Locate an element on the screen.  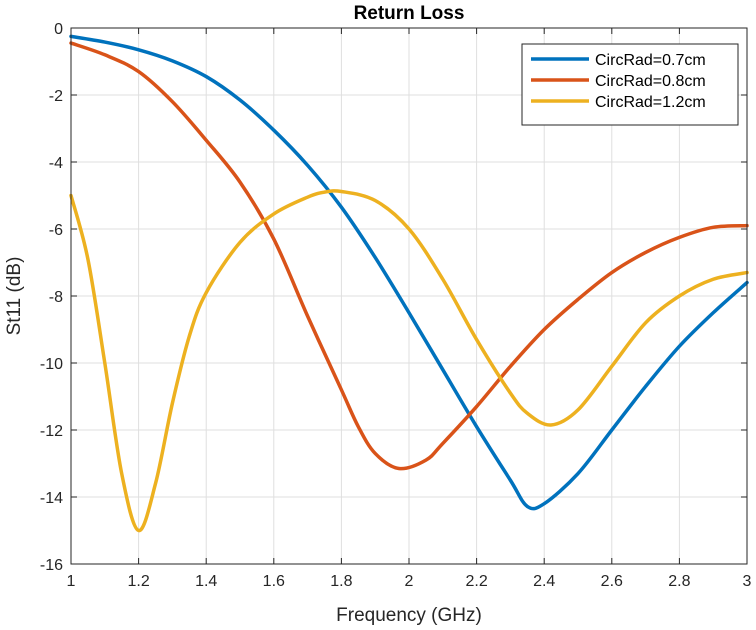
x-tick-label: 3 is located at coordinates (747, 581).